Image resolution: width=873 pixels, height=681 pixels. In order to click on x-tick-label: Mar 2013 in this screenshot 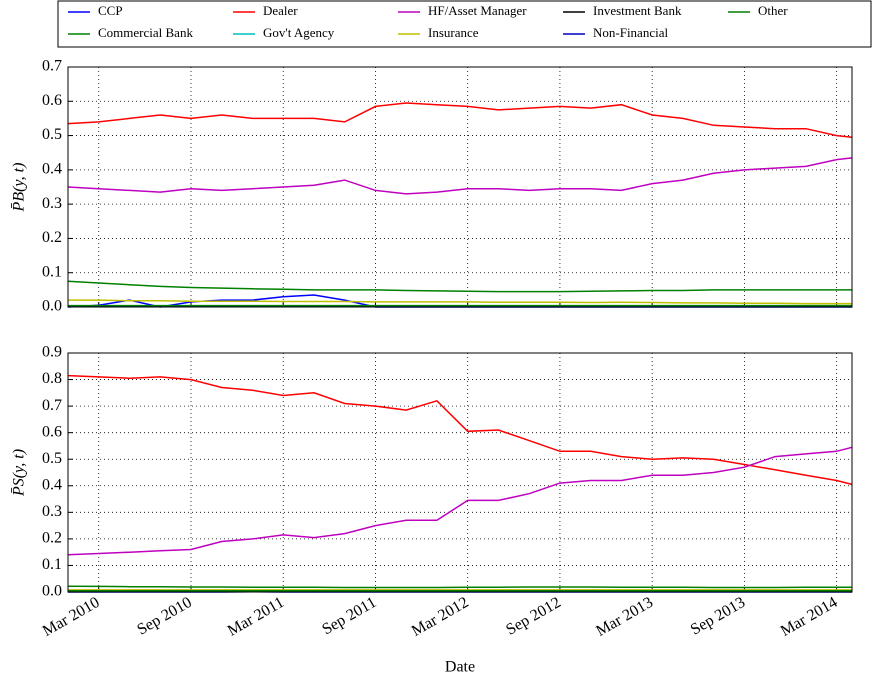, I will do `click(624, 617)`.